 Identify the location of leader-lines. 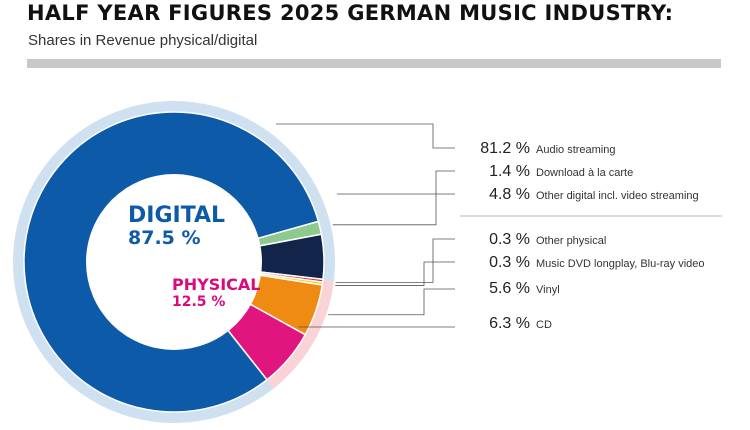
(365, 225).